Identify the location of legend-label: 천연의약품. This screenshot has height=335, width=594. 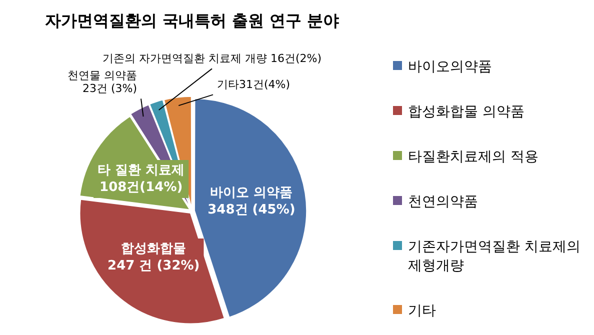
(443, 202).